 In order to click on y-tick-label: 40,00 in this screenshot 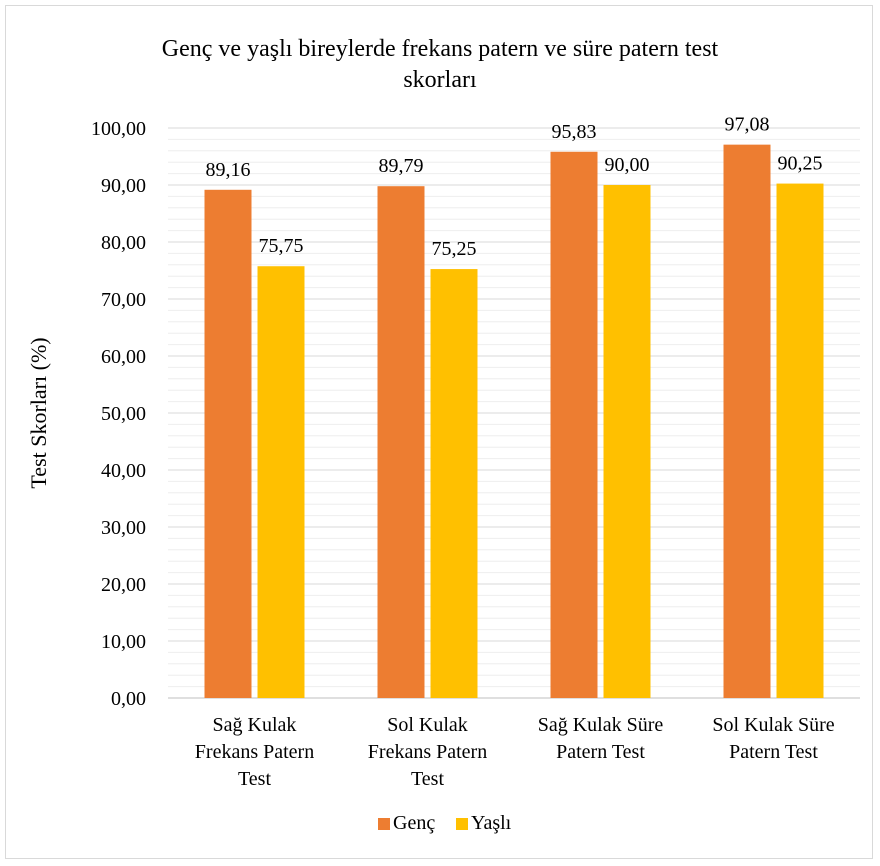, I will do `click(123, 471)`.